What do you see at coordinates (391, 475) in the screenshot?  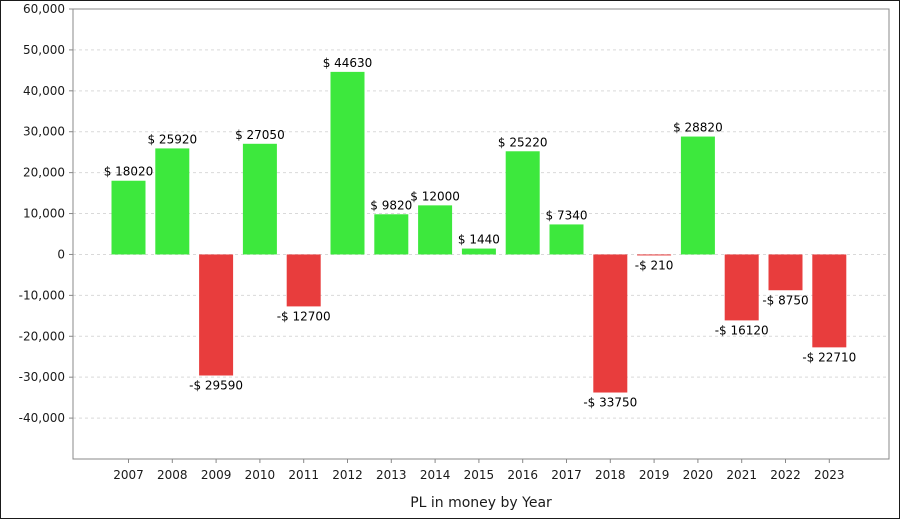 I see `x-tick-label: 2013` at bounding box center [391, 475].